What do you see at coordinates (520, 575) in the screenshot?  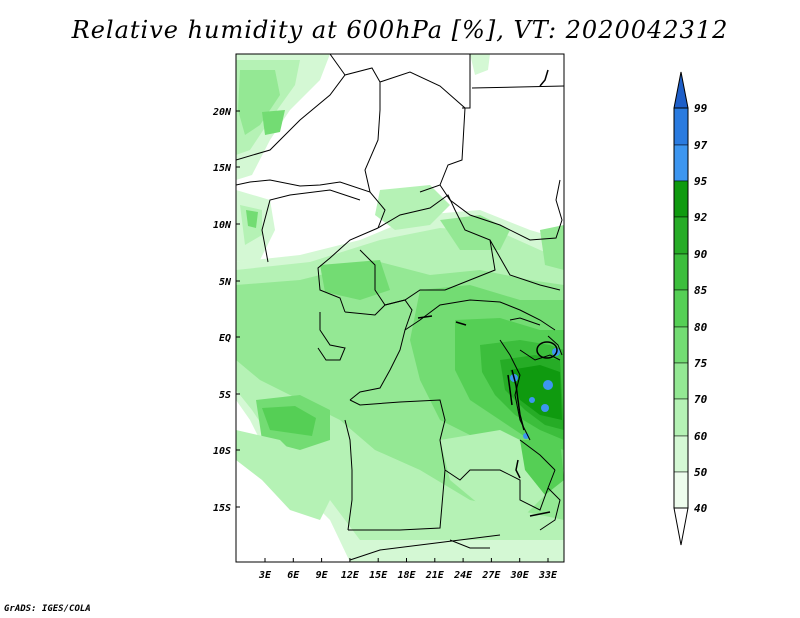 I see `lon-label: 30E` at bounding box center [520, 575].